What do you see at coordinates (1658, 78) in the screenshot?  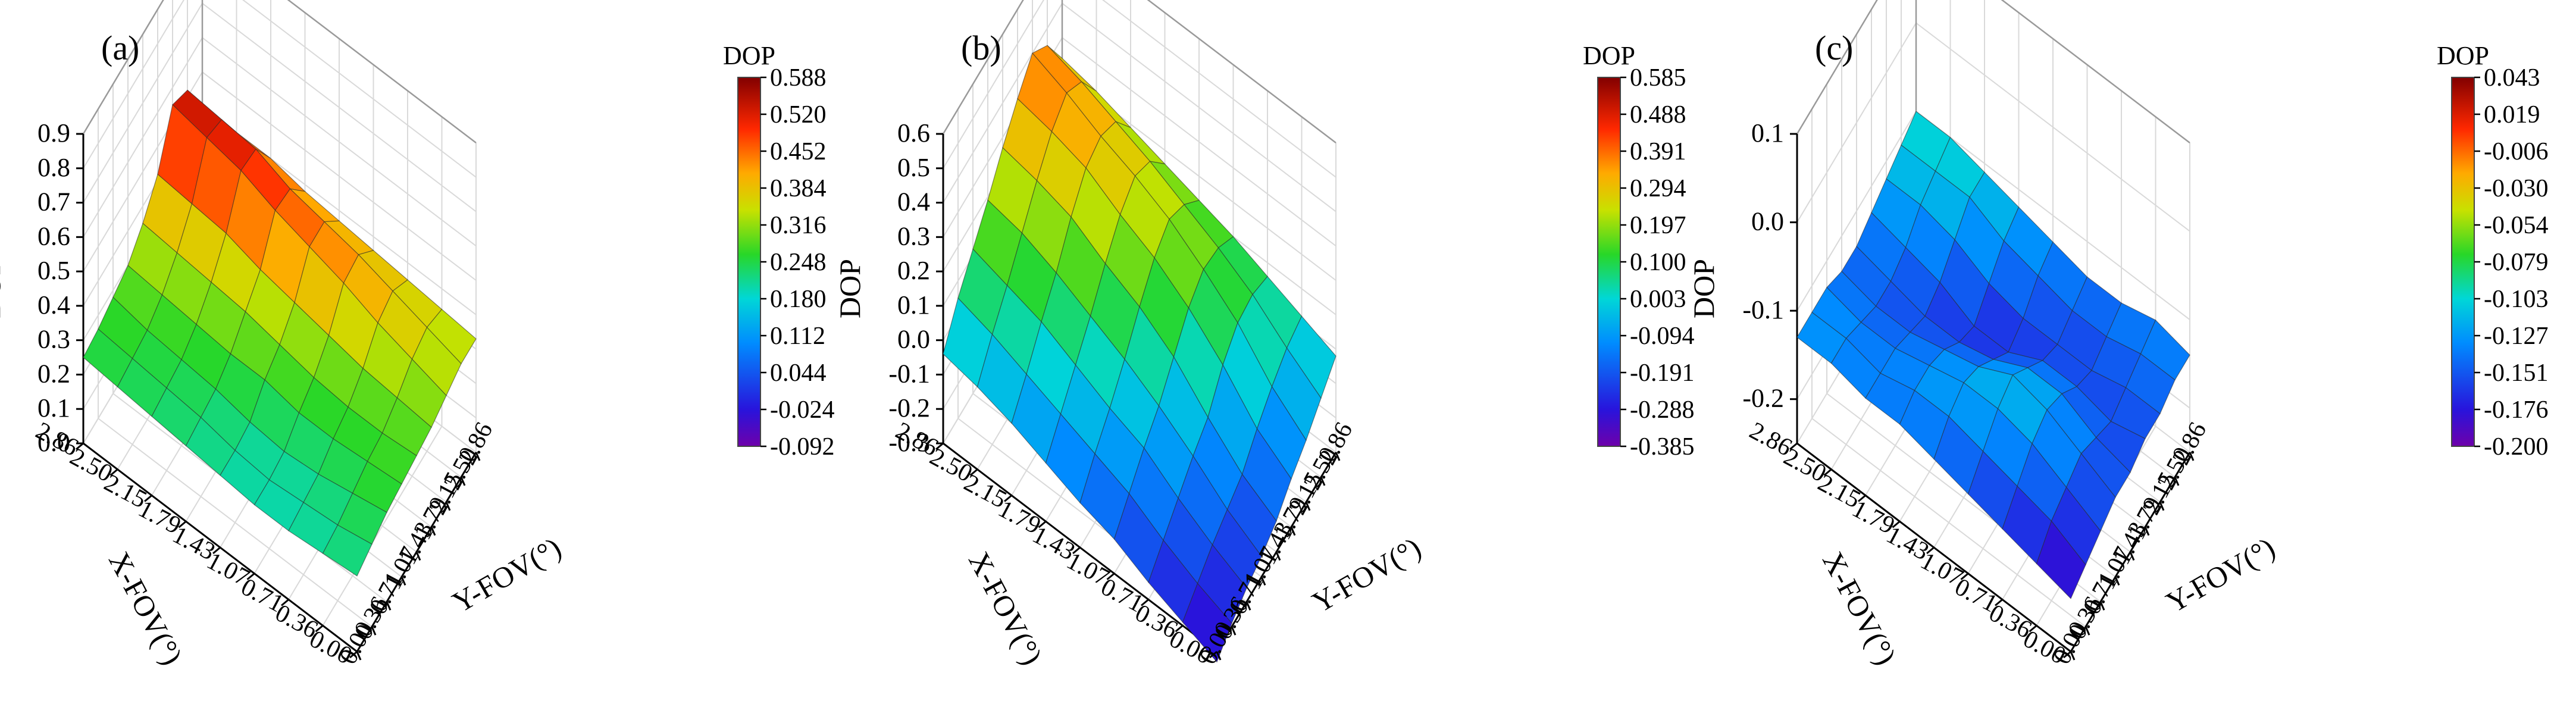 I see `colorbar-tick-label: 0.585` at bounding box center [1658, 78].